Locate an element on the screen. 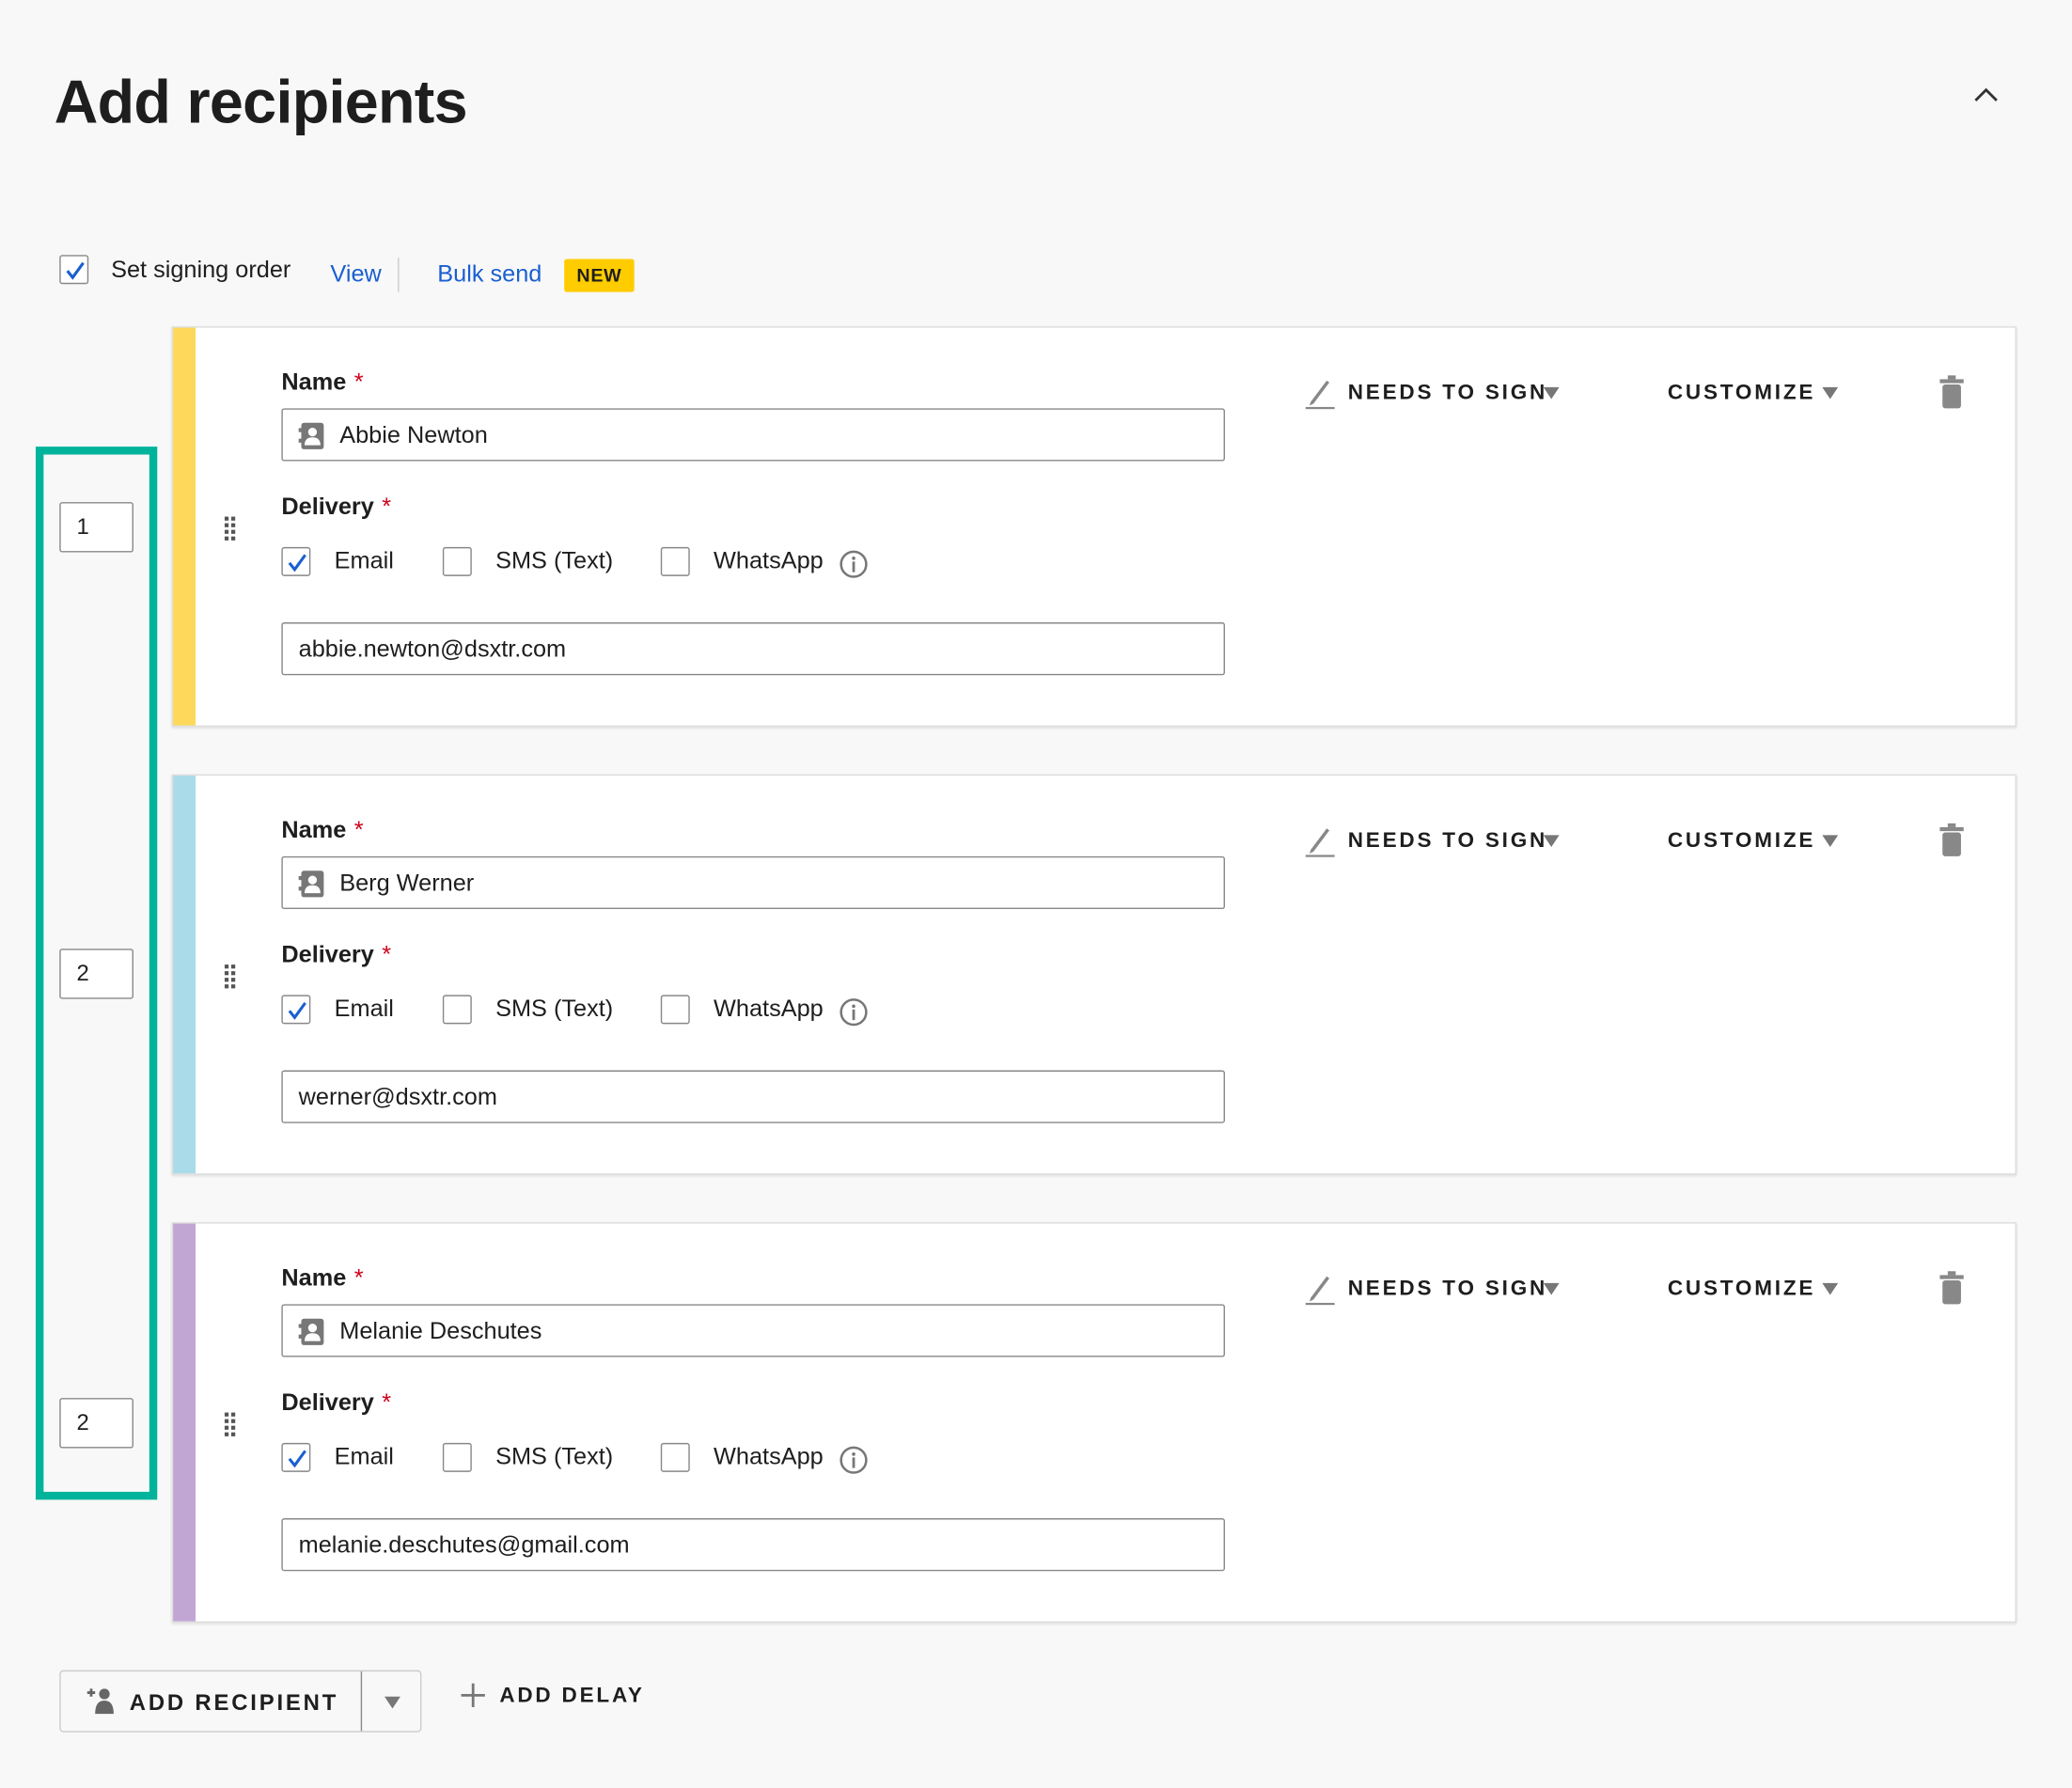 Image resolution: width=2072 pixels, height=1788 pixels. add-delay-button: ADD DELAY is located at coordinates (572, 1697).